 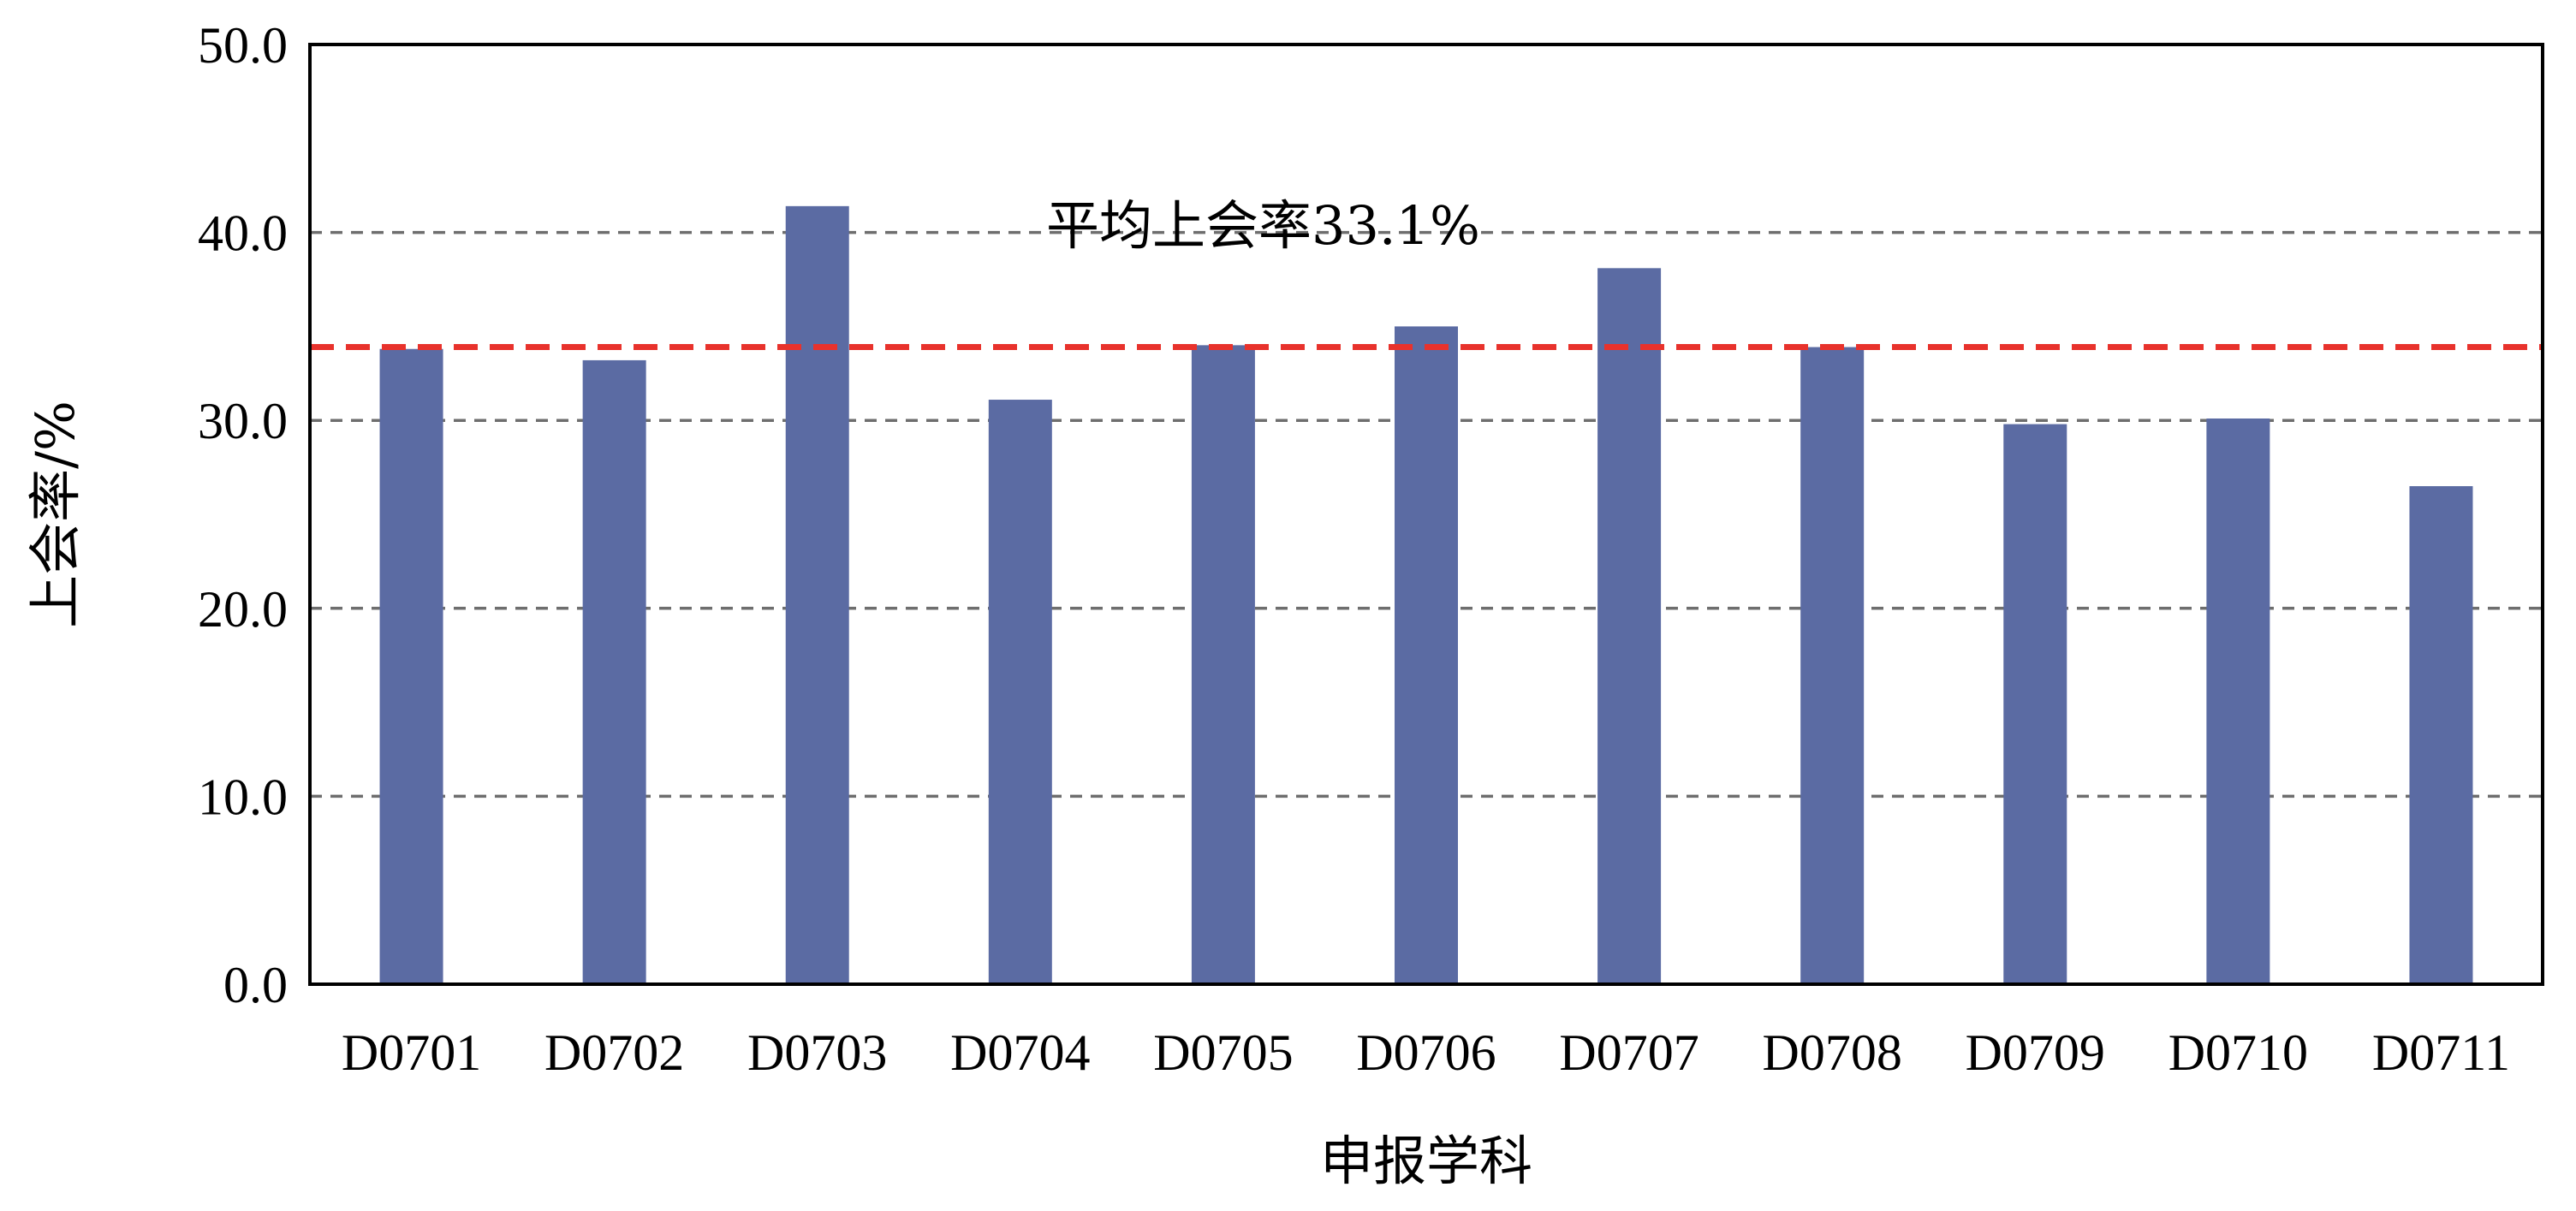 I want to click on average-rate-annotation: 平均上会率33.1%, so click(x=1263, y=226).